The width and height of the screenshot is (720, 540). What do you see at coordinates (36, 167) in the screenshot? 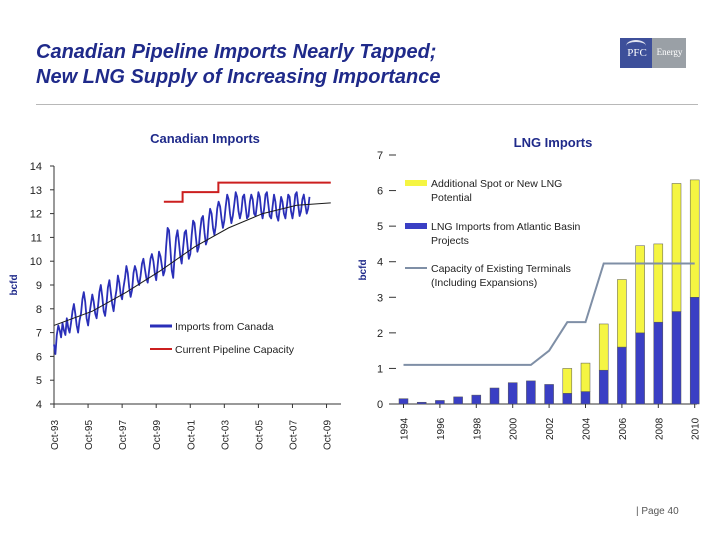
I see `y-tick-label: 14` at bounding box center [36, 167].